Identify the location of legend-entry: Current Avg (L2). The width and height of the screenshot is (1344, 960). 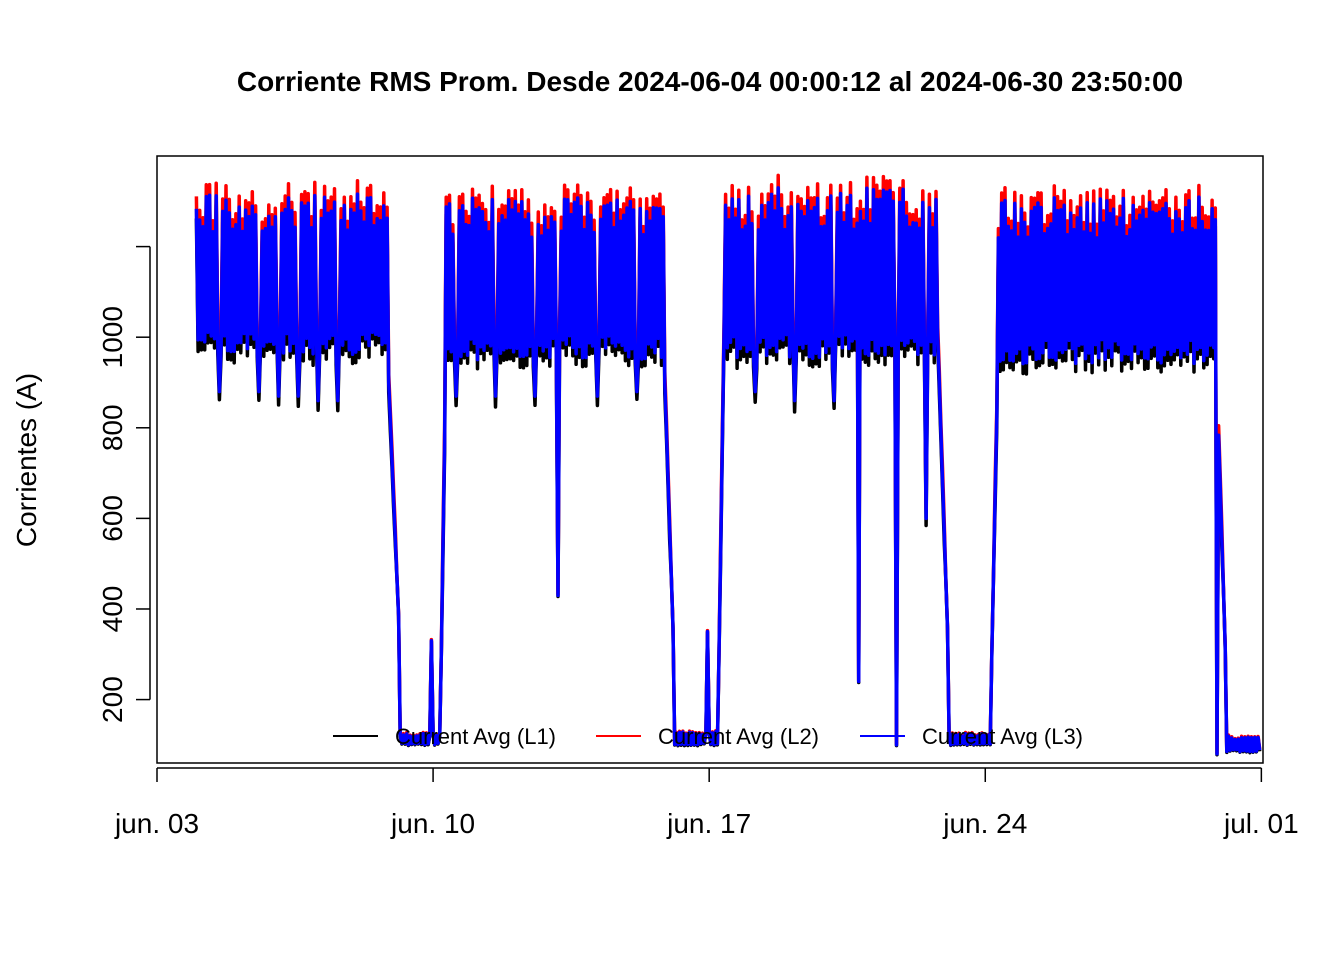
(707, 736).